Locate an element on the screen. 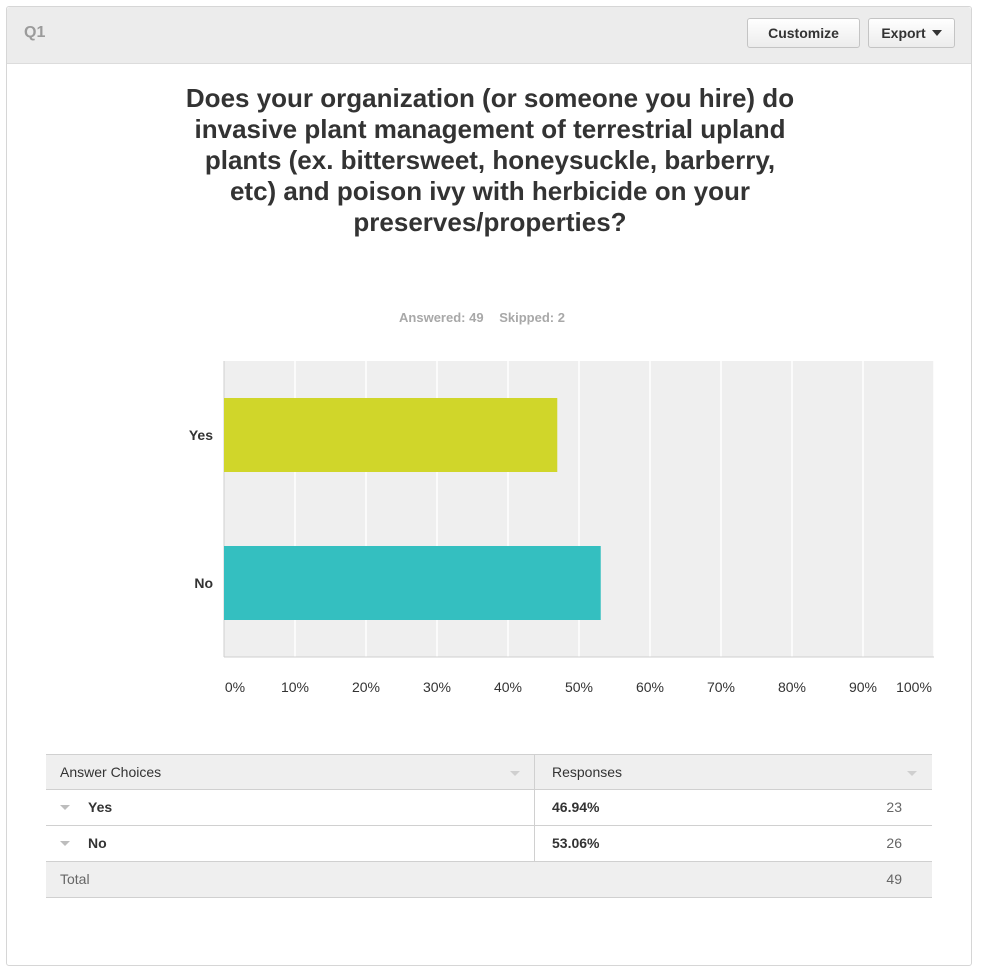  table-row: Yes 46.94% 23 is located at coordinates (489, 808).